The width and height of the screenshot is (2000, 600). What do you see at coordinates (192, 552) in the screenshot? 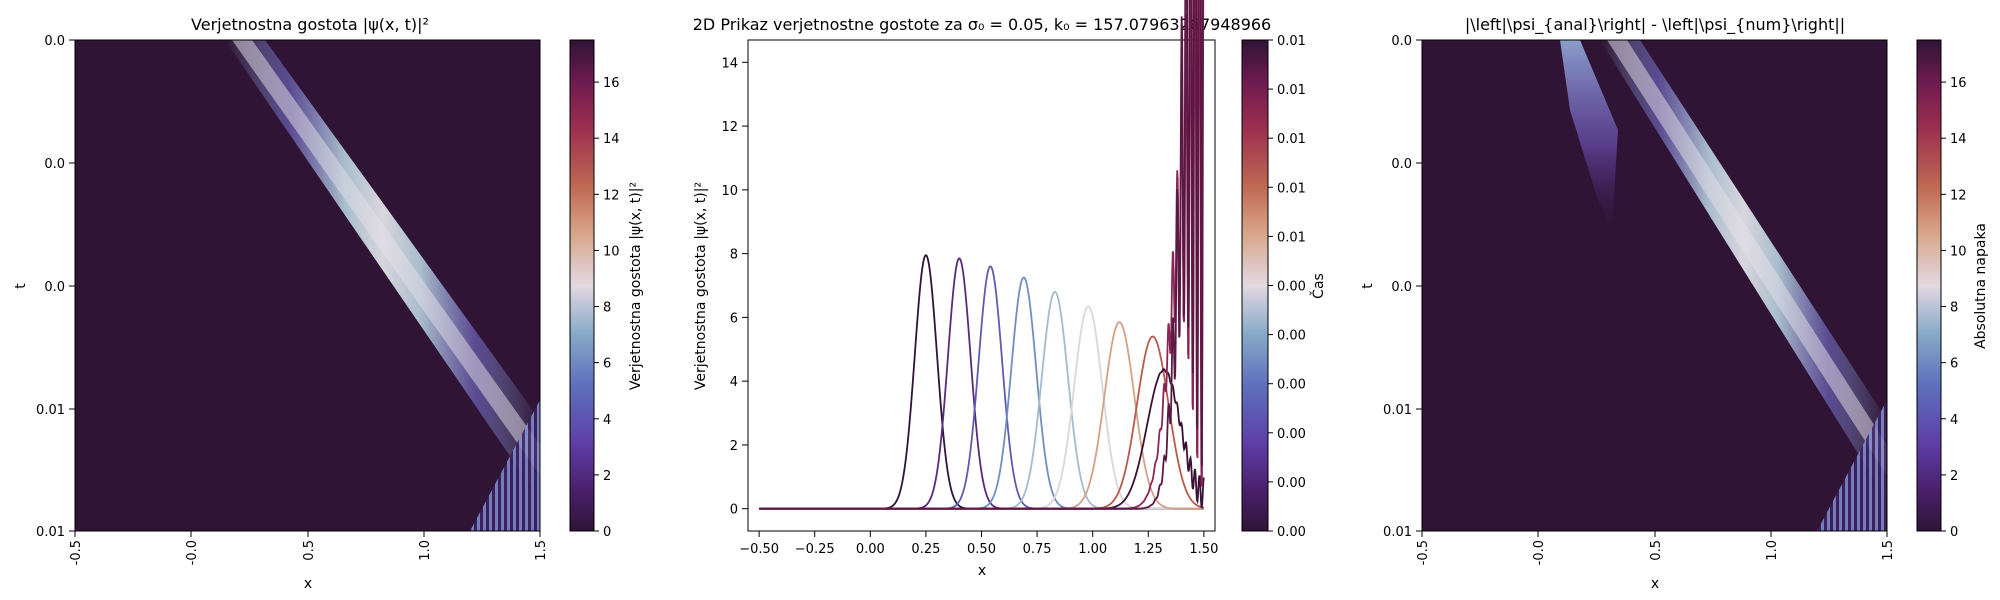
I see `panel-1-x-tick: -0.0` at bounding box center [192, 552].